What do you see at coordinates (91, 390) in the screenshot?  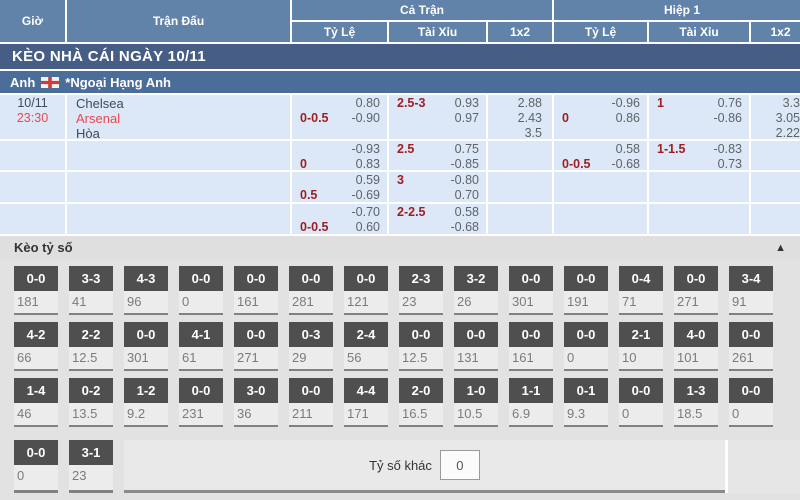 I see `score-chip: 0-2` at bounding box center [91, 390].